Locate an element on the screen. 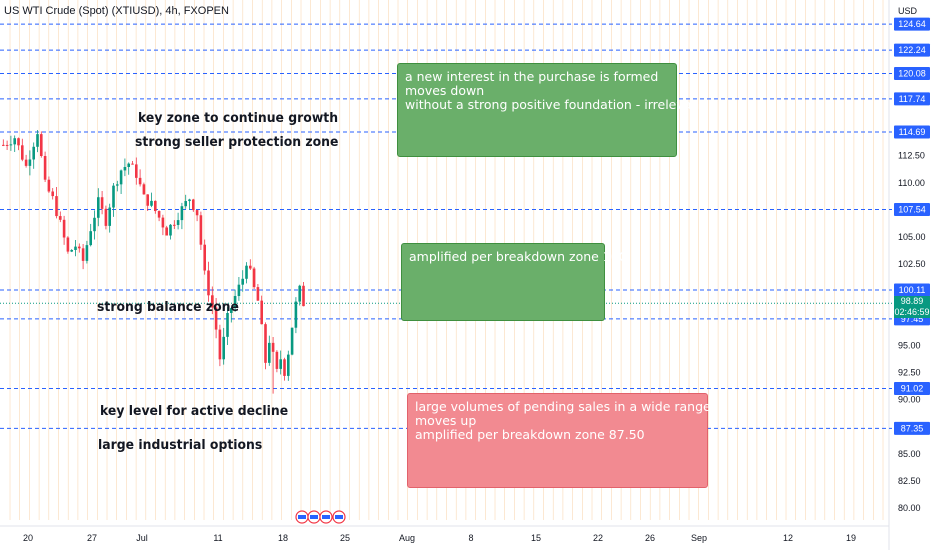  x-tick-label: Jul is located at coordinates (142, 538).